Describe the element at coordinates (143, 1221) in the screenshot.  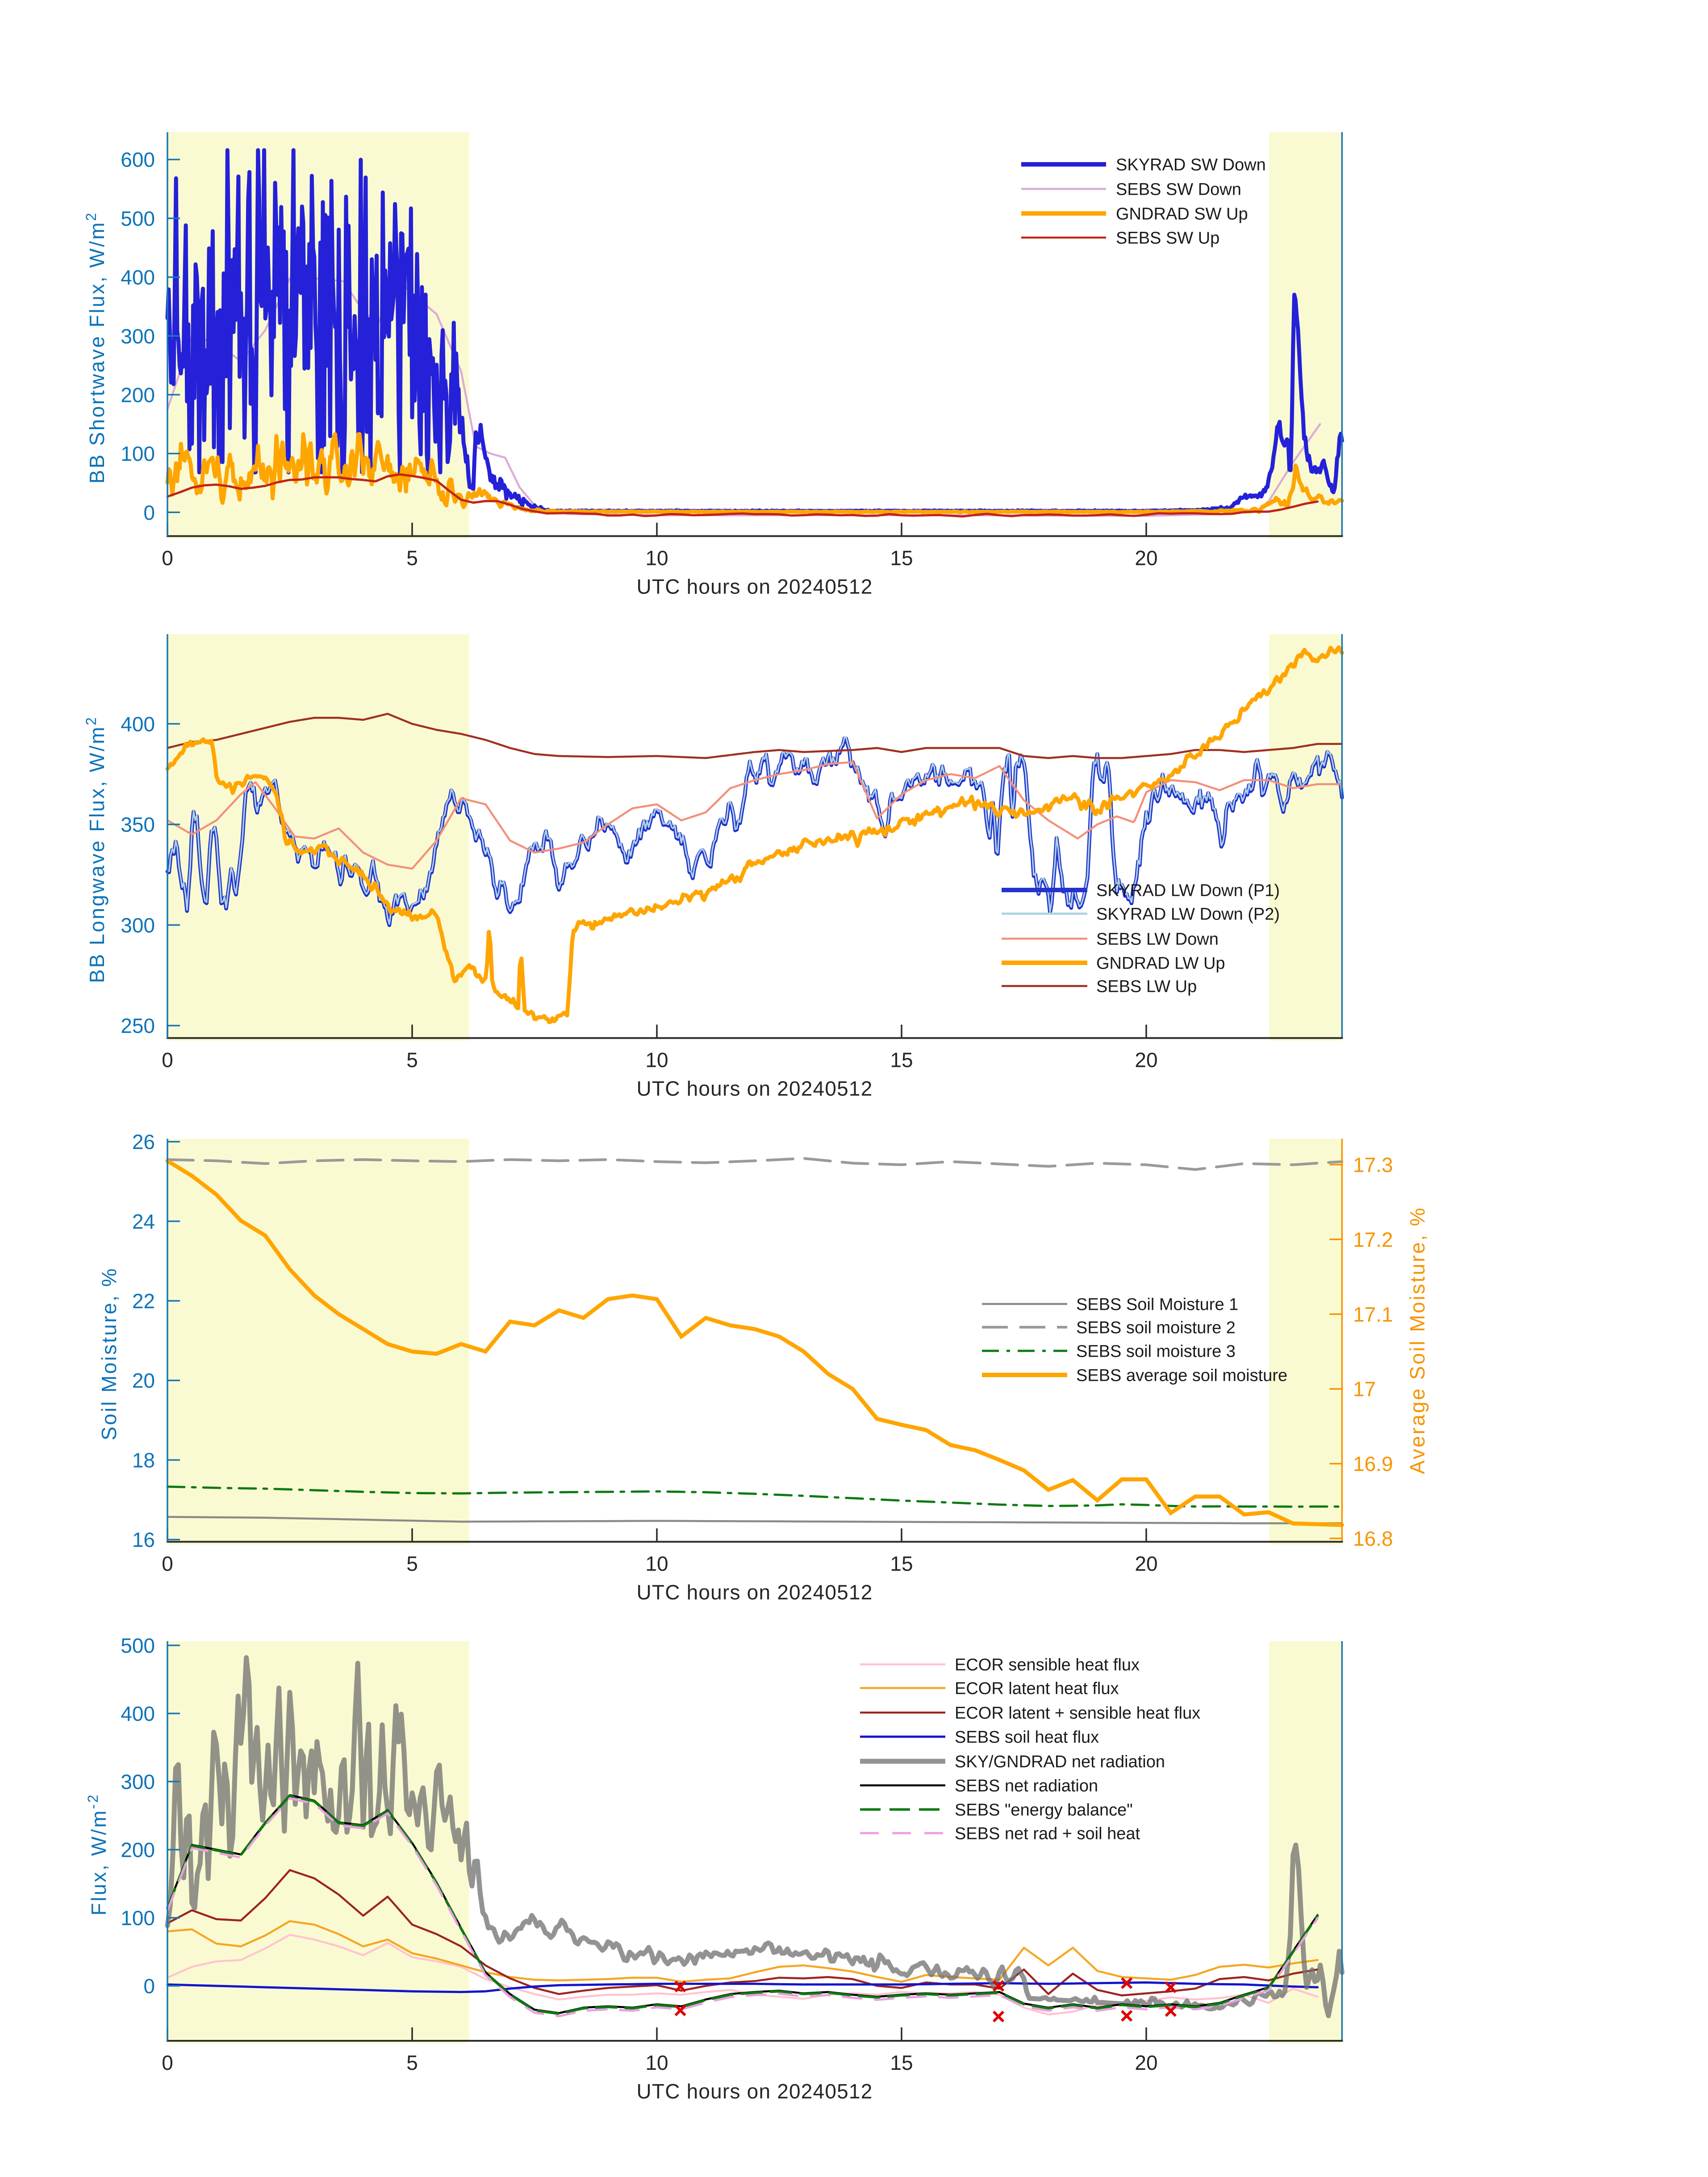
I see `svg-text: 24` at that location.